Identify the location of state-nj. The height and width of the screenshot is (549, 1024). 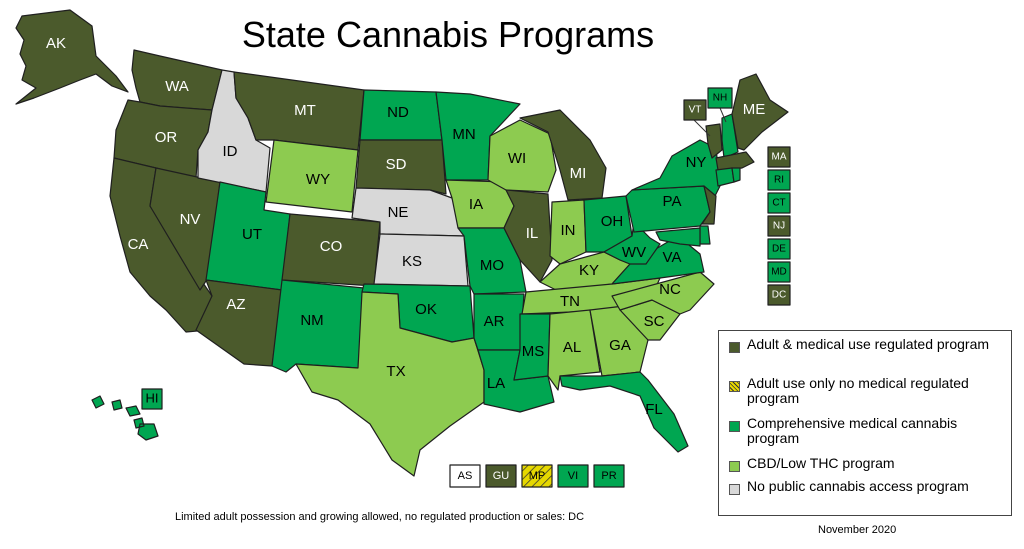
(709, 205).